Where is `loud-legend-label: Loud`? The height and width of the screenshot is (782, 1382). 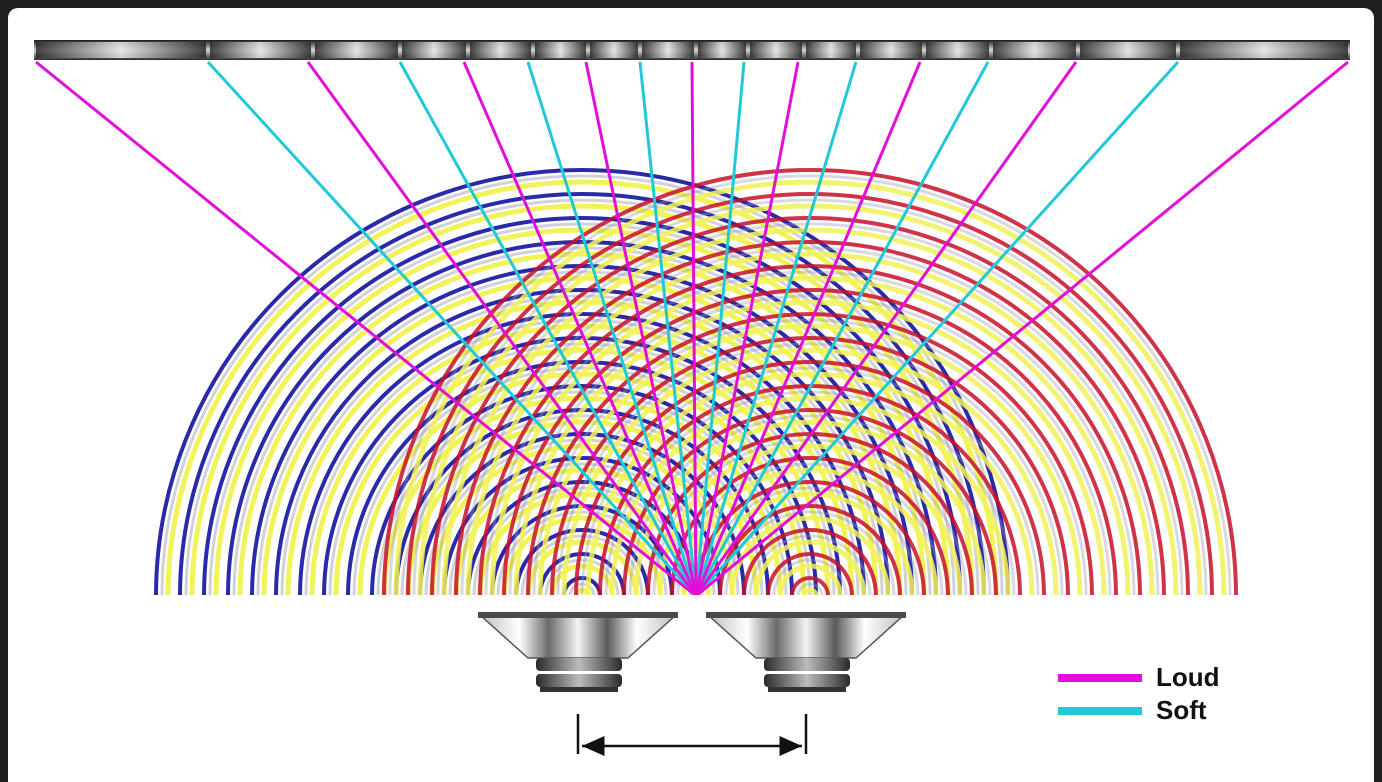
loud-legend-label: Loud is located at coordinates (1188, 677).